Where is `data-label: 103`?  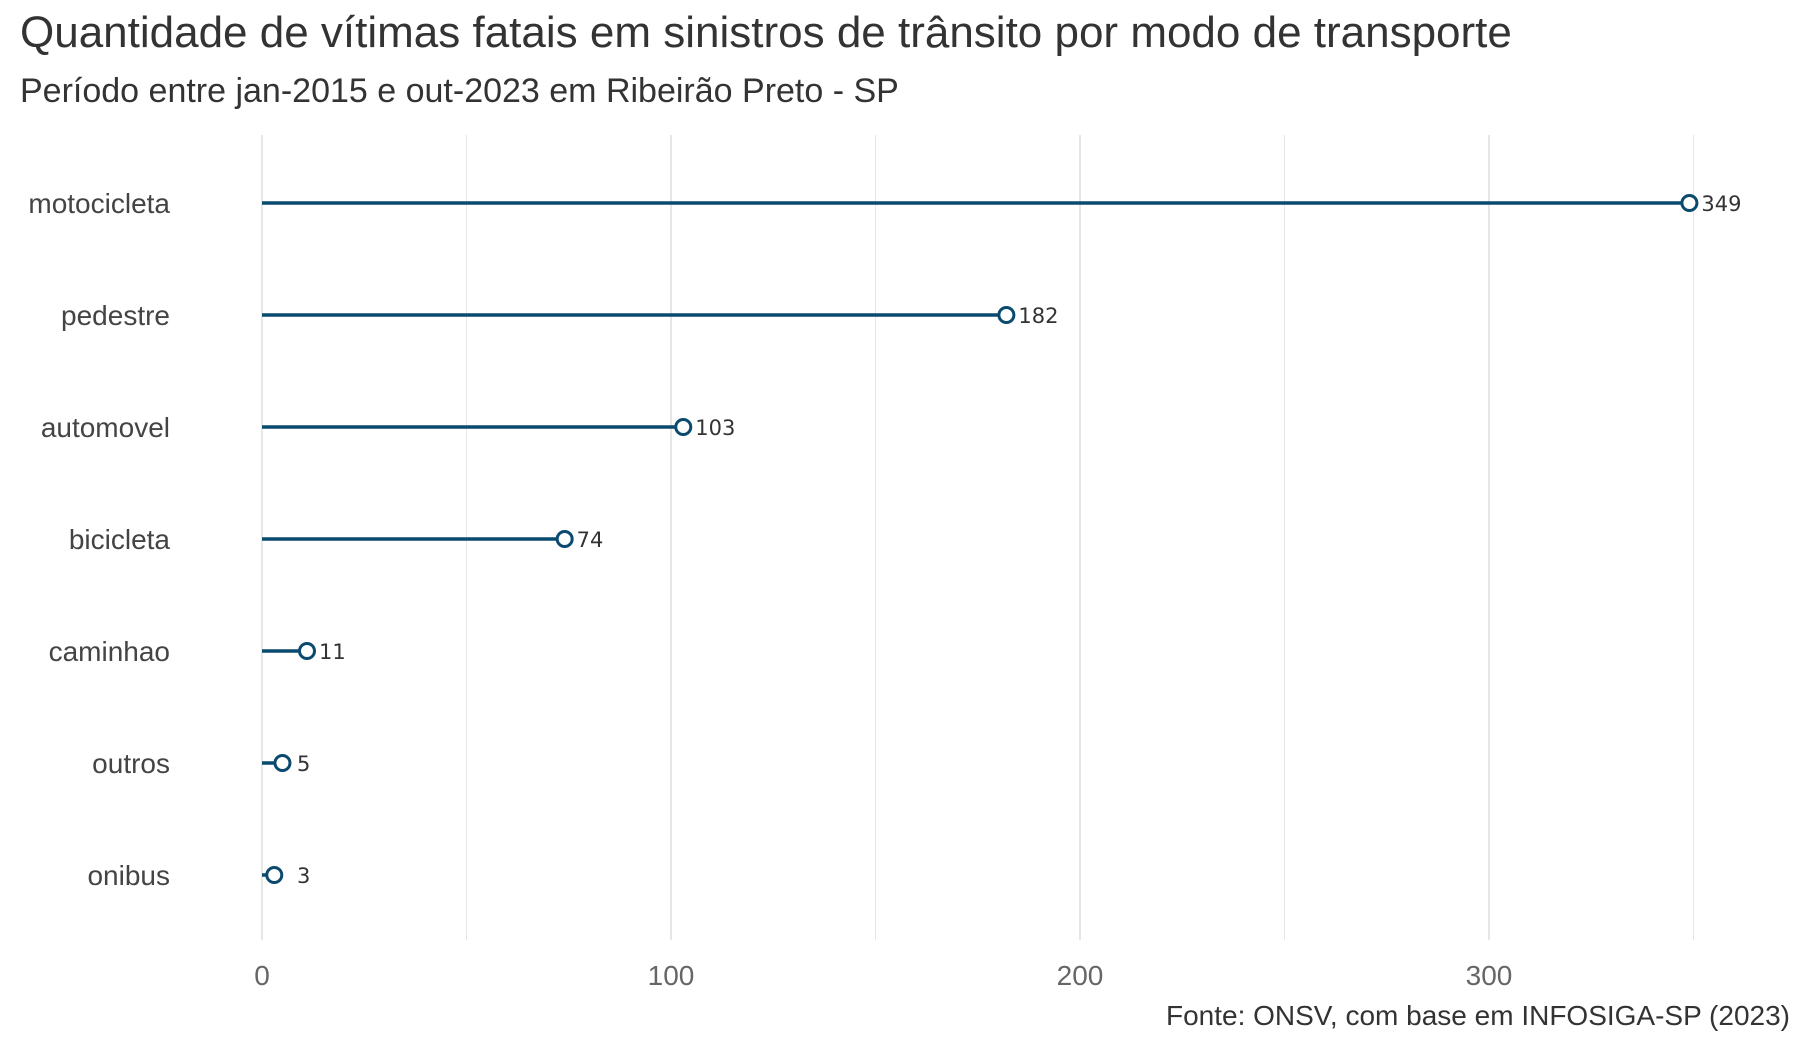
data-label: 103 is located at coordinates (715, 428).